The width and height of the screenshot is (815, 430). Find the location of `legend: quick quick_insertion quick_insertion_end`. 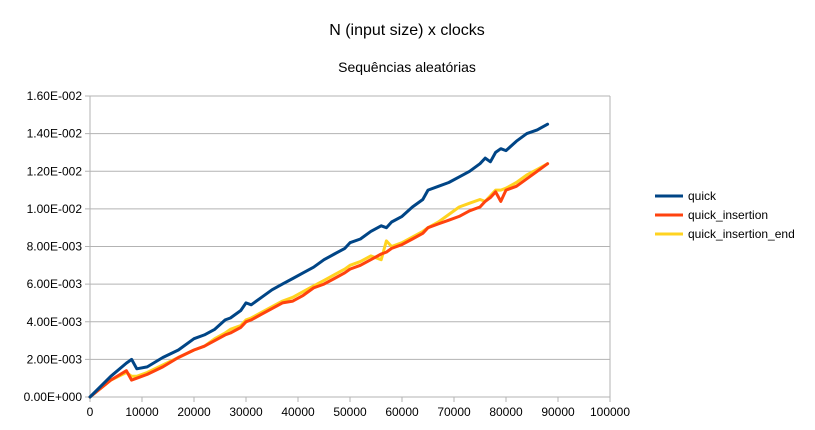

legend: quick quick_insertion quick_insertion_end is located at coordinates (725, 215).